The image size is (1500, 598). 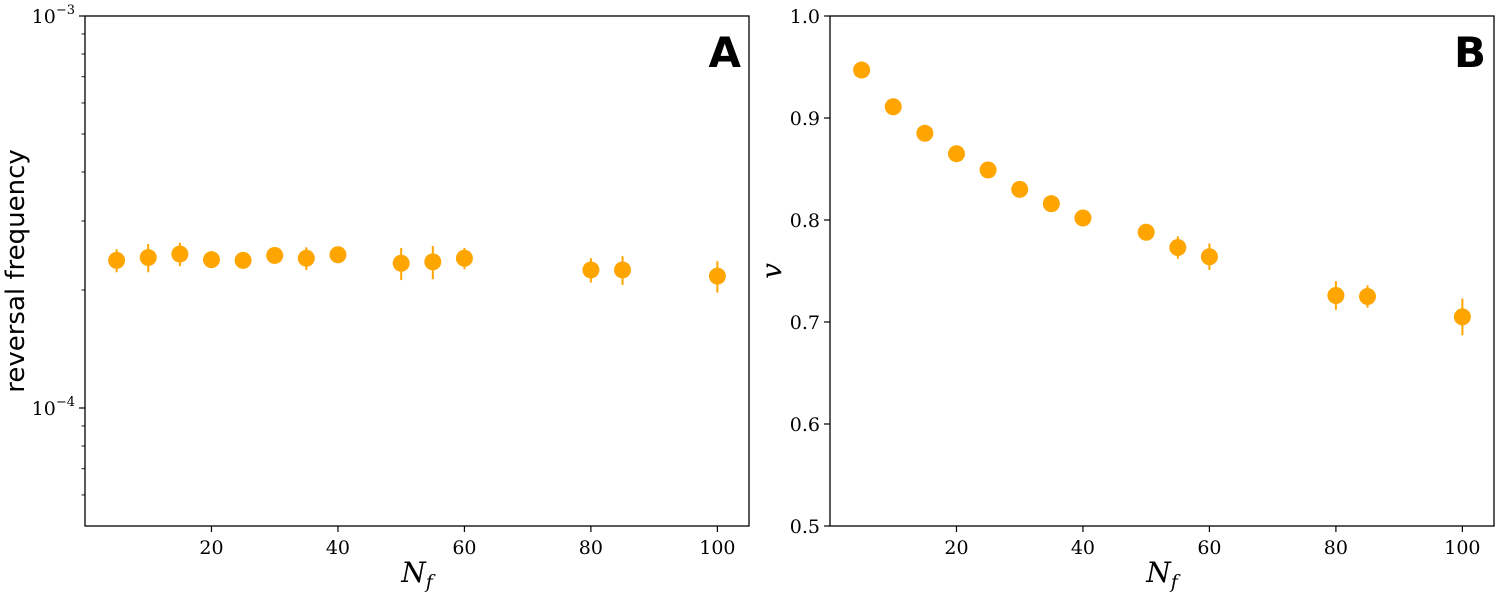 What do you see at coordinates (591, 548) in the screenshot?
I see `panel-a-x-tick-label: 80` at bounding box center [591, 548].